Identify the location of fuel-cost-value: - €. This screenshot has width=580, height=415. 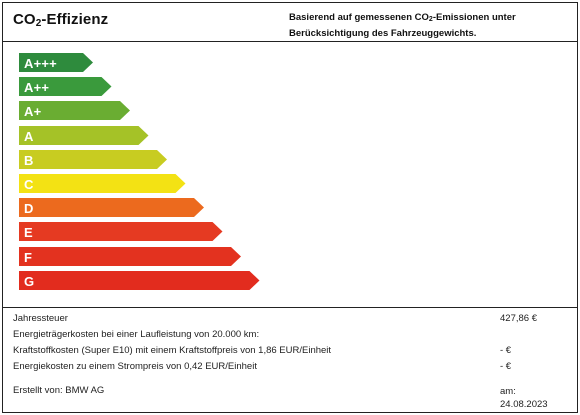
(506, 350).